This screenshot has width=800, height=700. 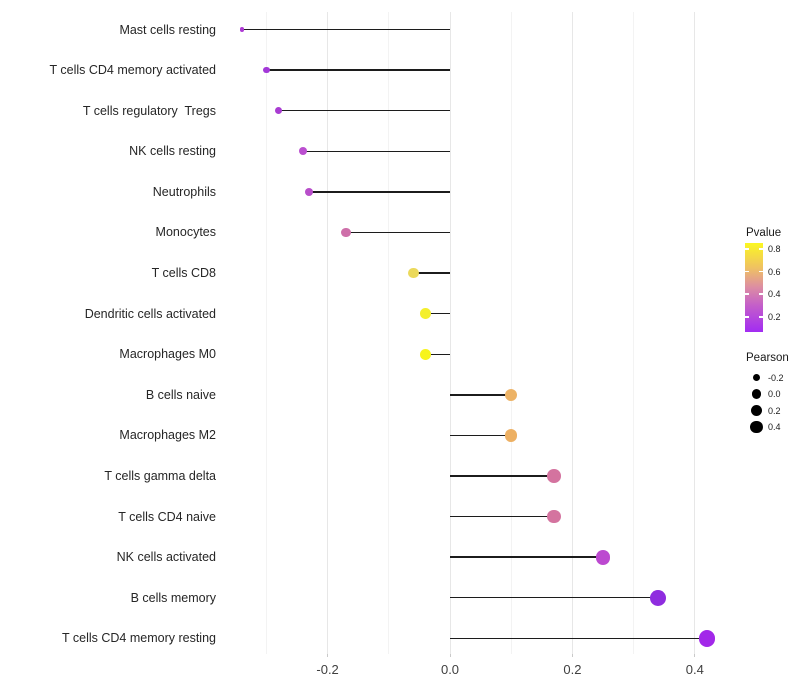 What do you see at coordinates (180, 394) in the screenshot?
I see `category-label: B cells naive` at bounding box center [180, 394].